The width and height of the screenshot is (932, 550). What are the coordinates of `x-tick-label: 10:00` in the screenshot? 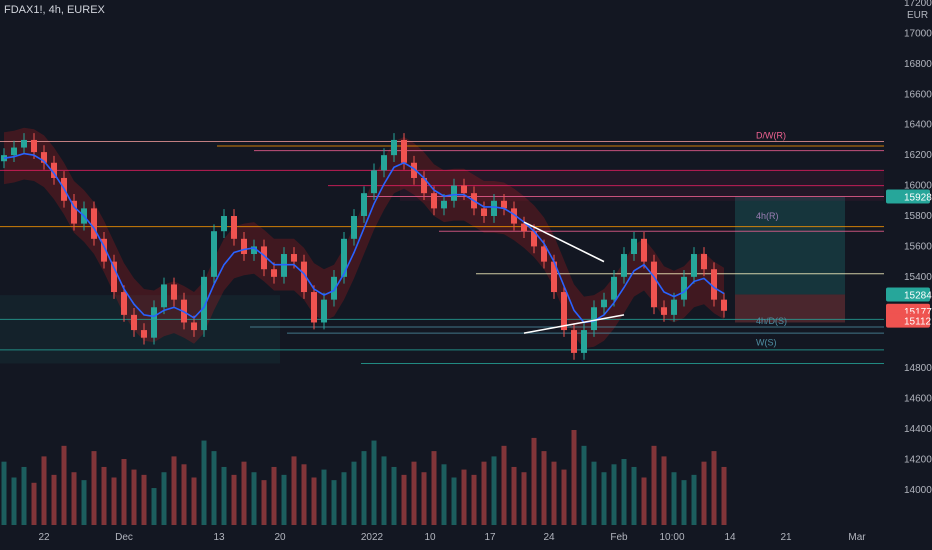 It's located at (671, 537).